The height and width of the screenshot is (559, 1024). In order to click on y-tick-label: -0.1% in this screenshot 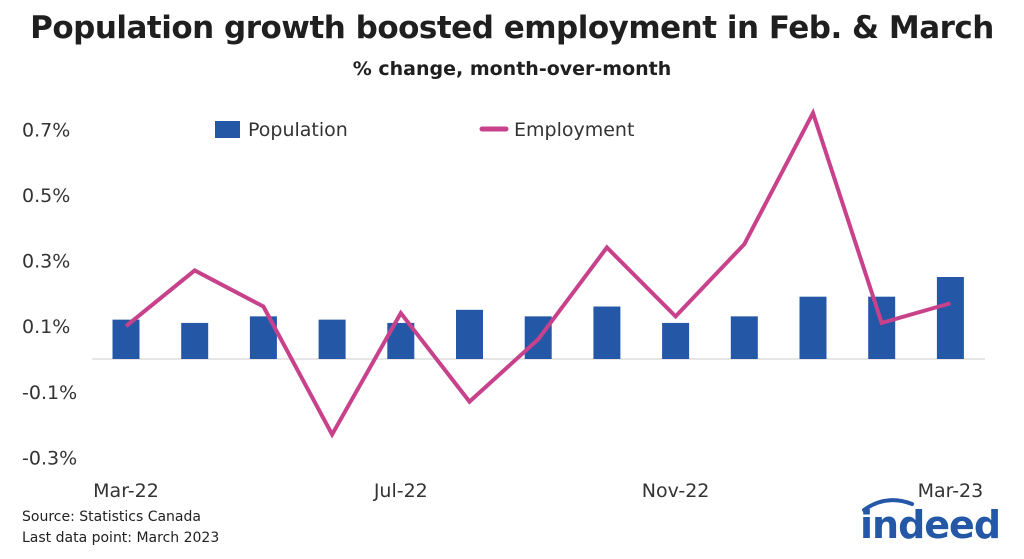, I will do `click(49, 393)`.